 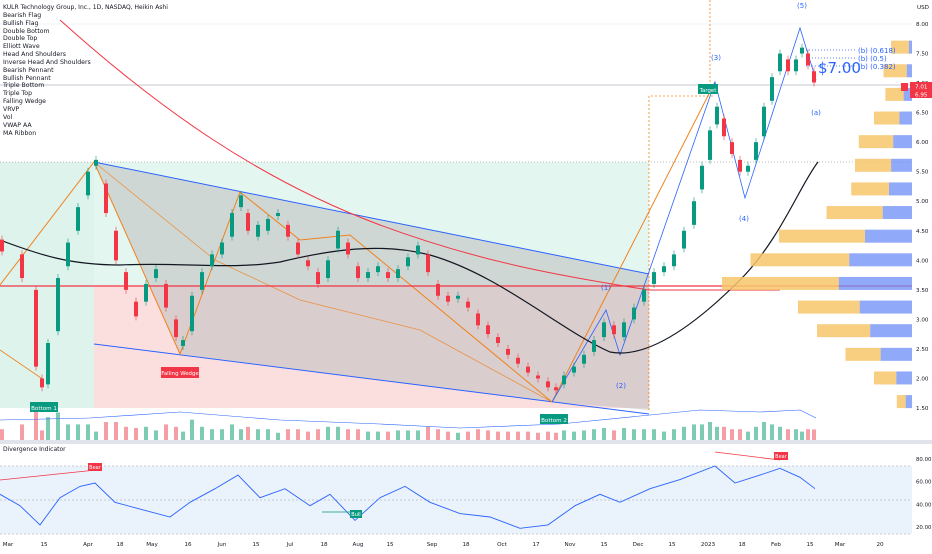 What do you see at coordinates (904, 87) in the screenshot?
I see `flag-icon` at bounding box center [904, 87].